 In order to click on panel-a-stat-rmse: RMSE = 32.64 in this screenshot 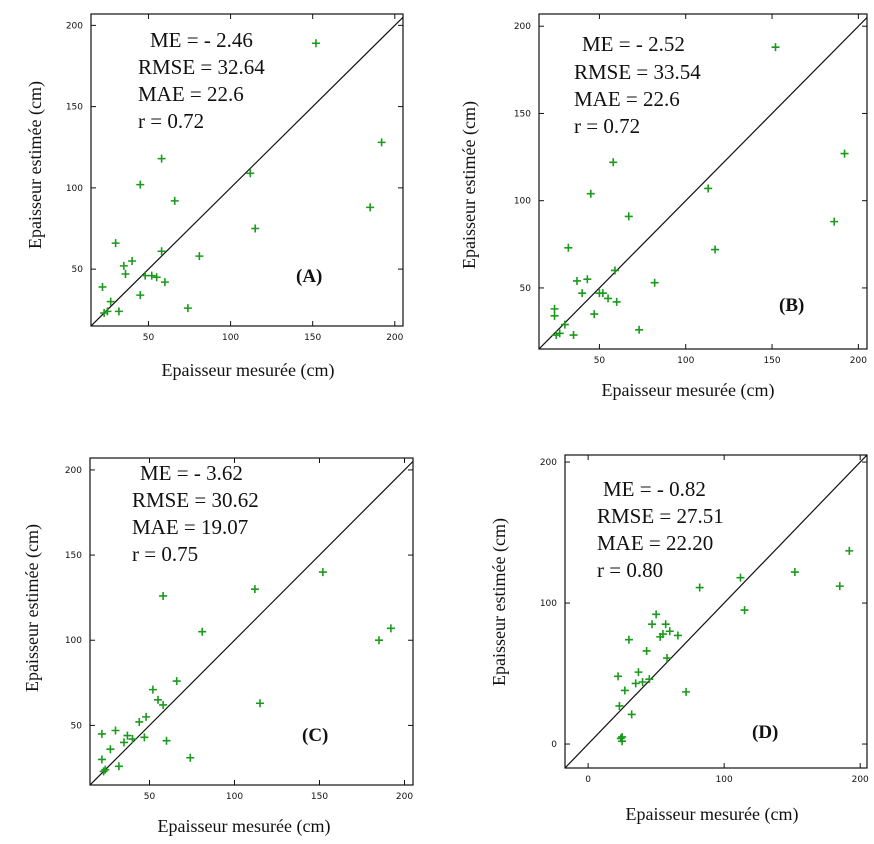, I will do `click(201, 67)`.